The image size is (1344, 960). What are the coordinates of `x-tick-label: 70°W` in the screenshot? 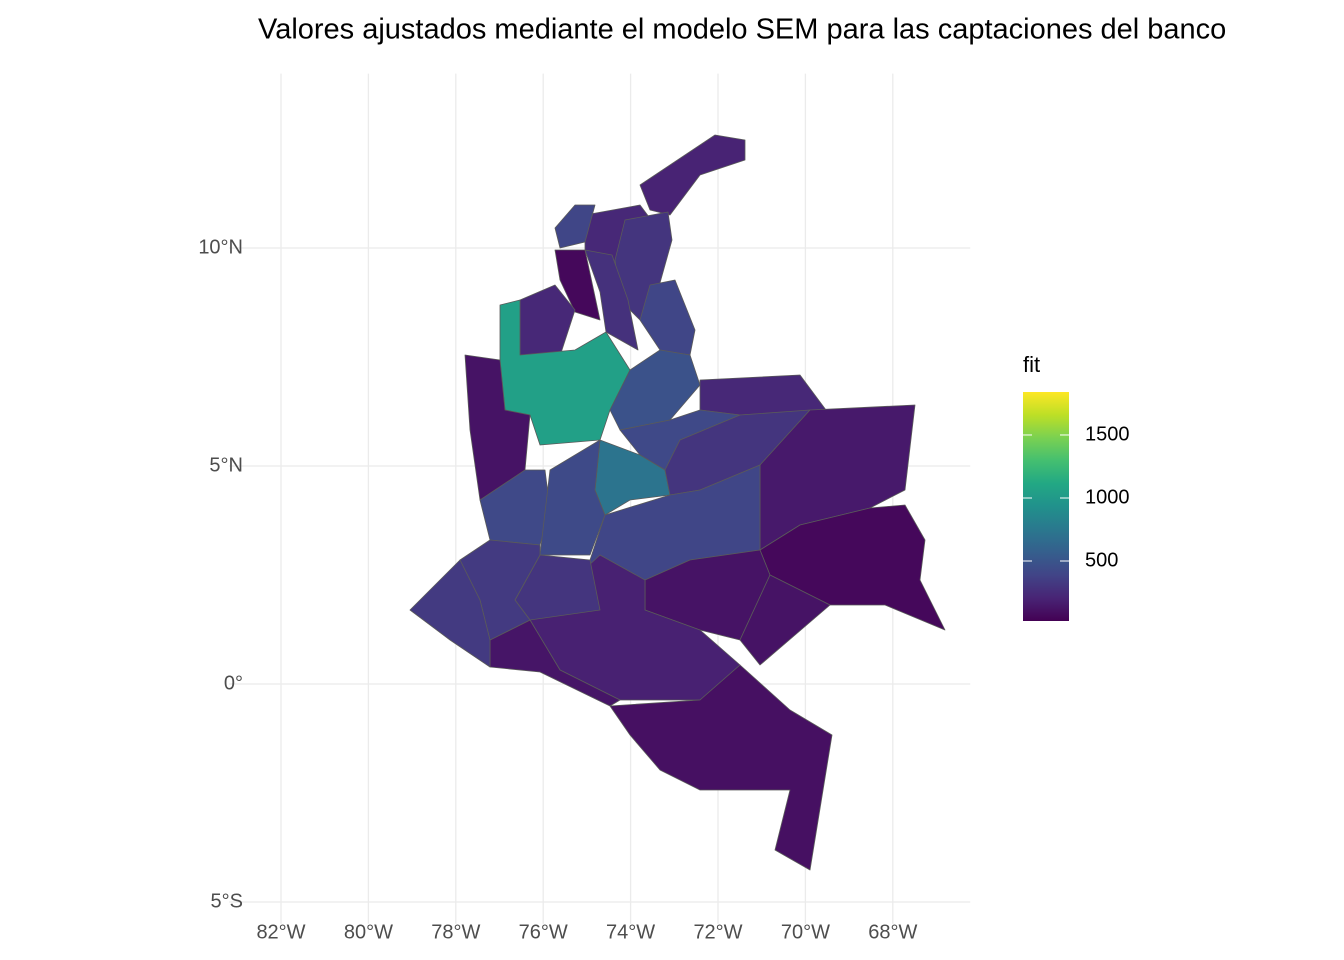 It's located at (805, 932).